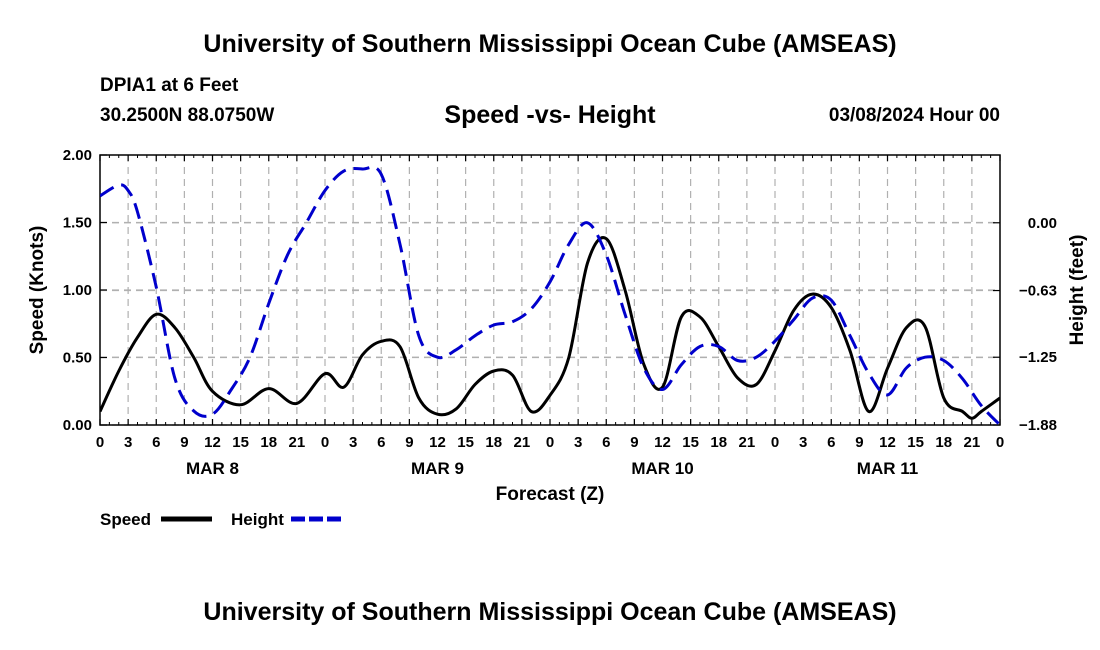  I want to click on y-axis-label: Speed (Knots), so click(37, 290).